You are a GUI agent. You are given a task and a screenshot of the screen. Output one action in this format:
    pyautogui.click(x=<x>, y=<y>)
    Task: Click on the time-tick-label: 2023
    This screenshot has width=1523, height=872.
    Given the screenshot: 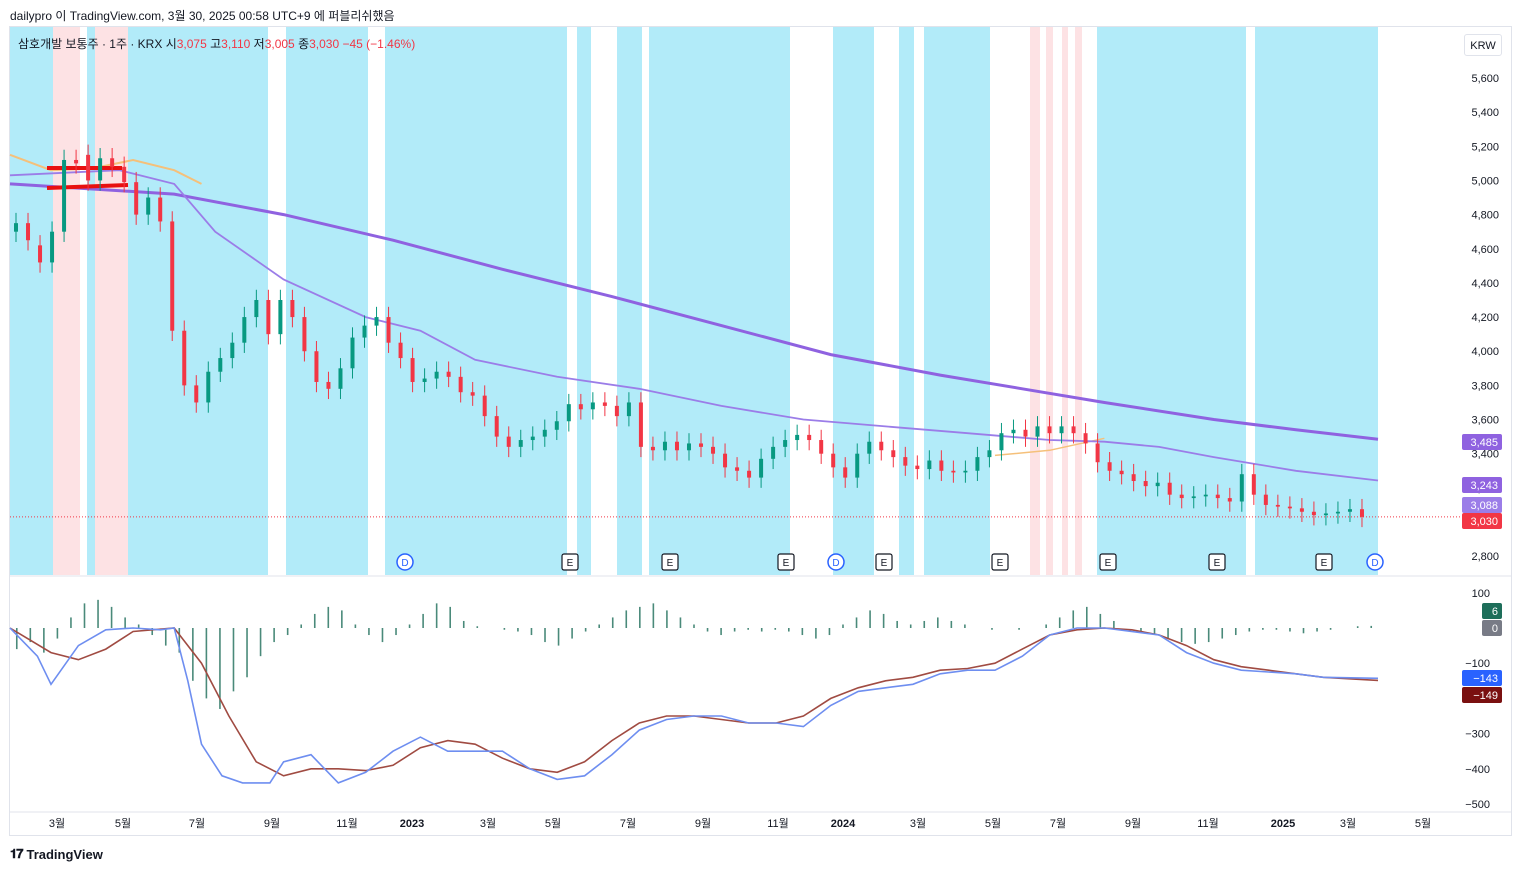 What is the action you would take?
    pyautogui.click(x=412, y=824)
    